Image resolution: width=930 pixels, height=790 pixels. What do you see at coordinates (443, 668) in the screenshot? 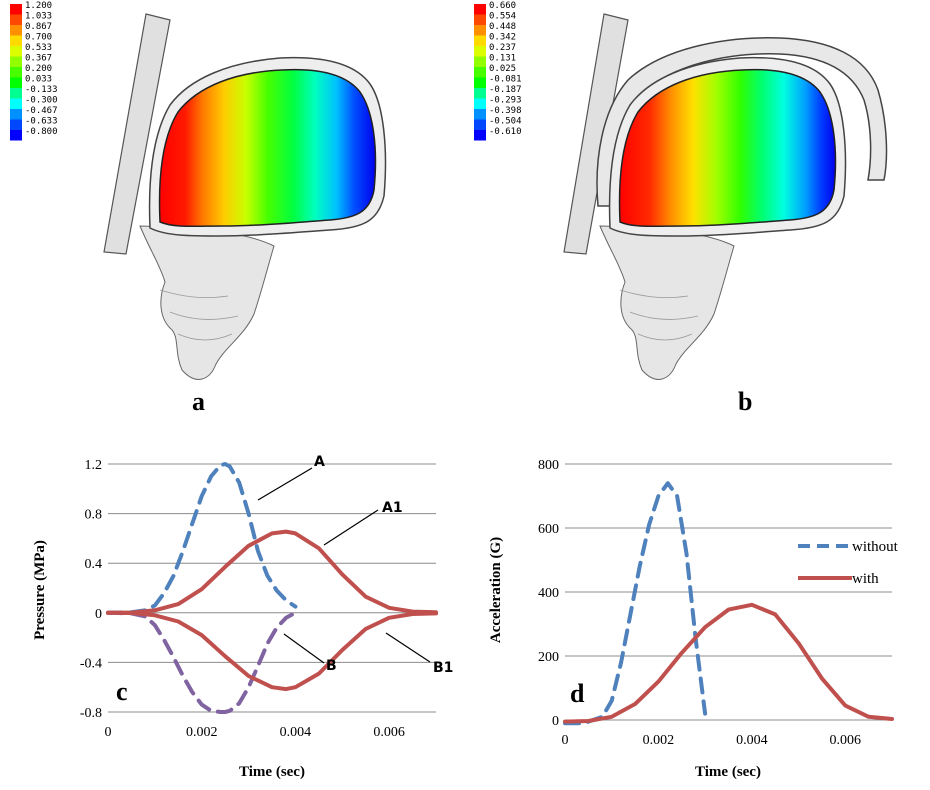
I see `callout-B1: B1` at bounding box center [443, 668].